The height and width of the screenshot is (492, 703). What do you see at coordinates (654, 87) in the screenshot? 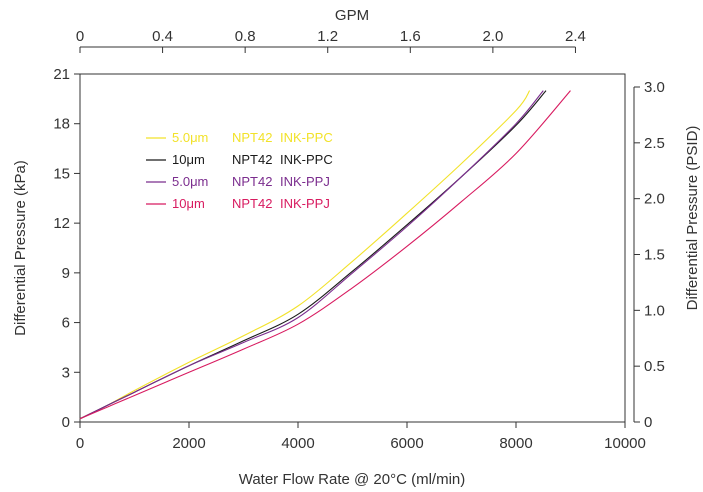
I see `right-tick-label: 3.0` at bounding box center [654, 87].